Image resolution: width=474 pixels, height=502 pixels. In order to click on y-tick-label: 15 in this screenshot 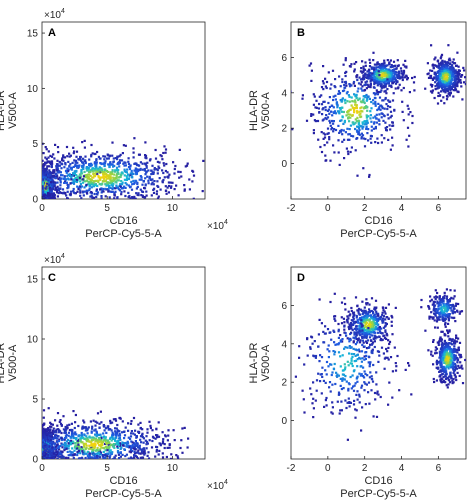, I will do `click(33, 34)`.